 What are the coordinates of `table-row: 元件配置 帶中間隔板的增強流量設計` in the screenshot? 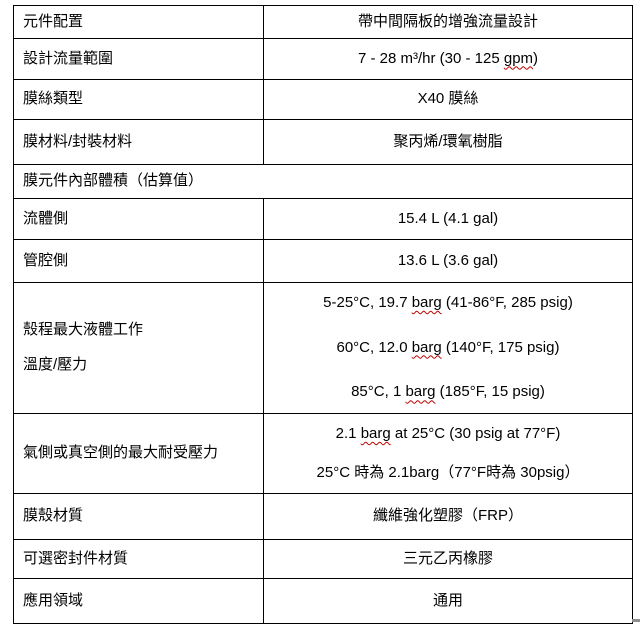 It's located at (323, 22).